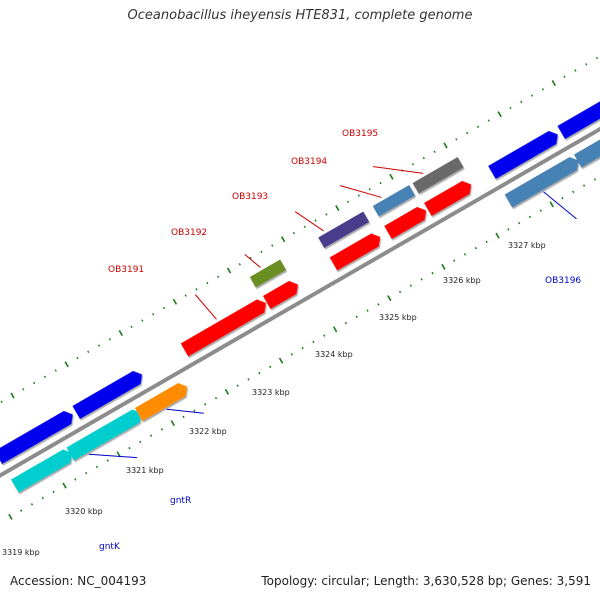 Image resolution: width=600 pixels, height=600 pixels. Describe the element at coordinates (162, 401) in the screenshot. I see `gene-gntR` at that location.